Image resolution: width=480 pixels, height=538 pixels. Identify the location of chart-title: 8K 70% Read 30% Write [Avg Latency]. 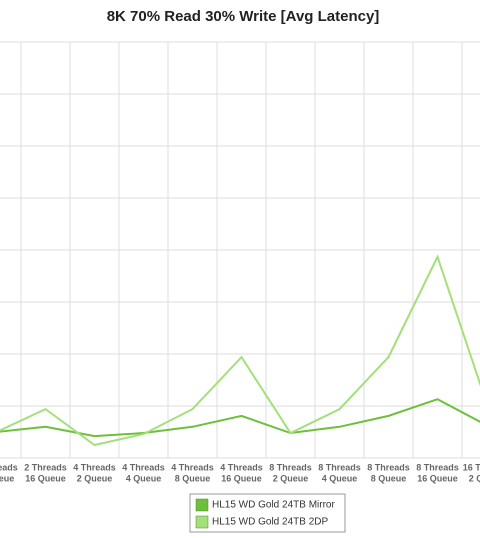
(243, 16).